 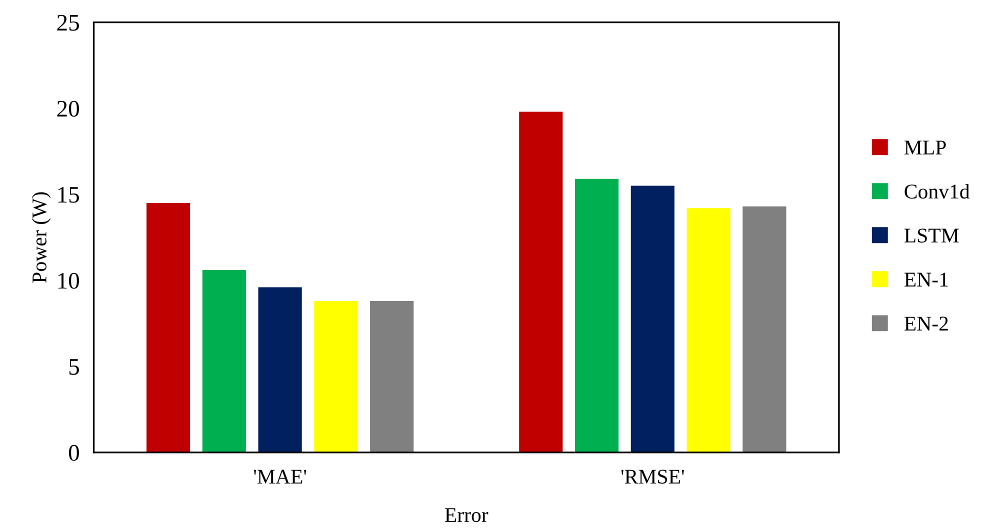 What do you see at coordinates (68, 280) in the screenshot?
I see `y-tick-label: 10` at bounding box center [68, 280].